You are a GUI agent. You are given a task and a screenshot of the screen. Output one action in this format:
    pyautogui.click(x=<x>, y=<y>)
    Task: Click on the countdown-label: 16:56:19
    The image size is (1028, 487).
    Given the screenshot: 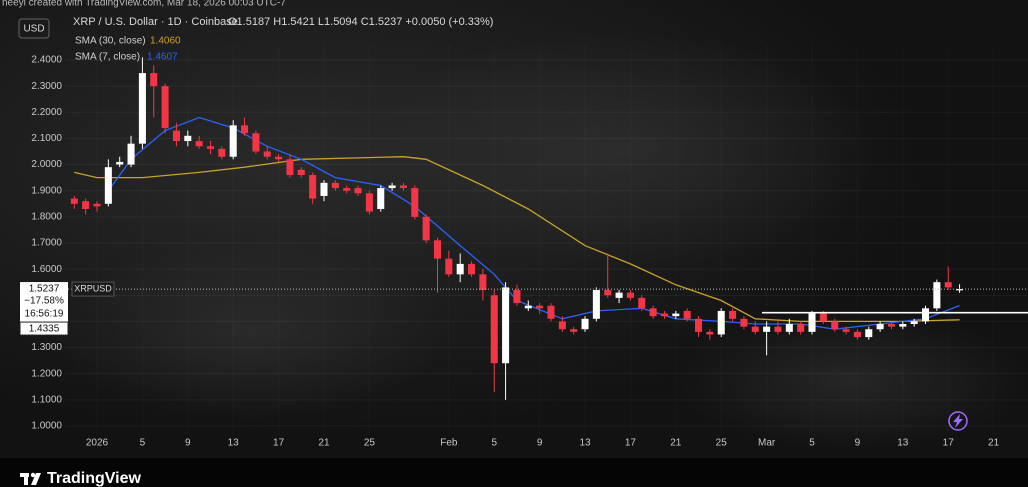 What is the action you would take?
    pyautogui.click(x=44, y=314)
    